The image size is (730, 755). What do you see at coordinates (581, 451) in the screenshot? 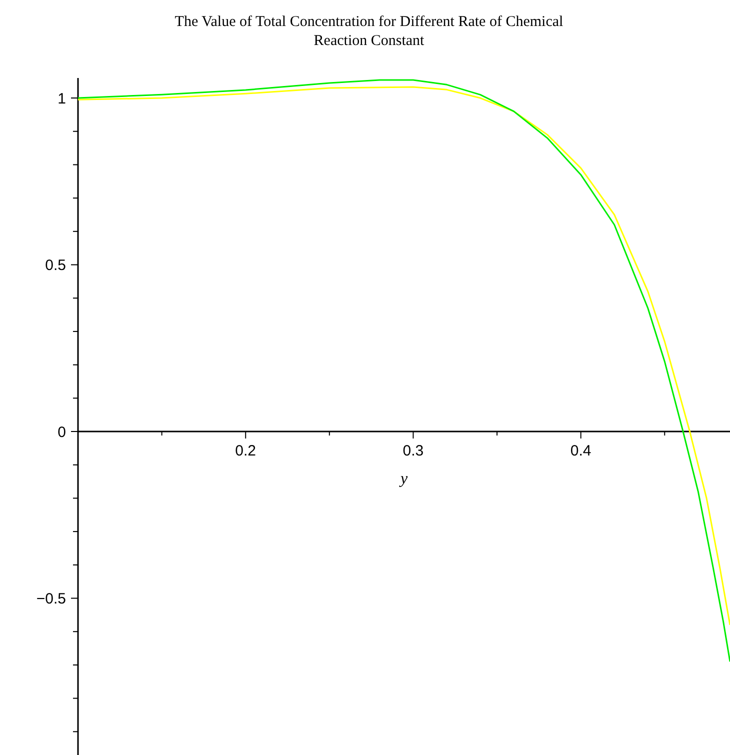
I see `x-tick-label: 0.4` at bounding box center [581, 451].